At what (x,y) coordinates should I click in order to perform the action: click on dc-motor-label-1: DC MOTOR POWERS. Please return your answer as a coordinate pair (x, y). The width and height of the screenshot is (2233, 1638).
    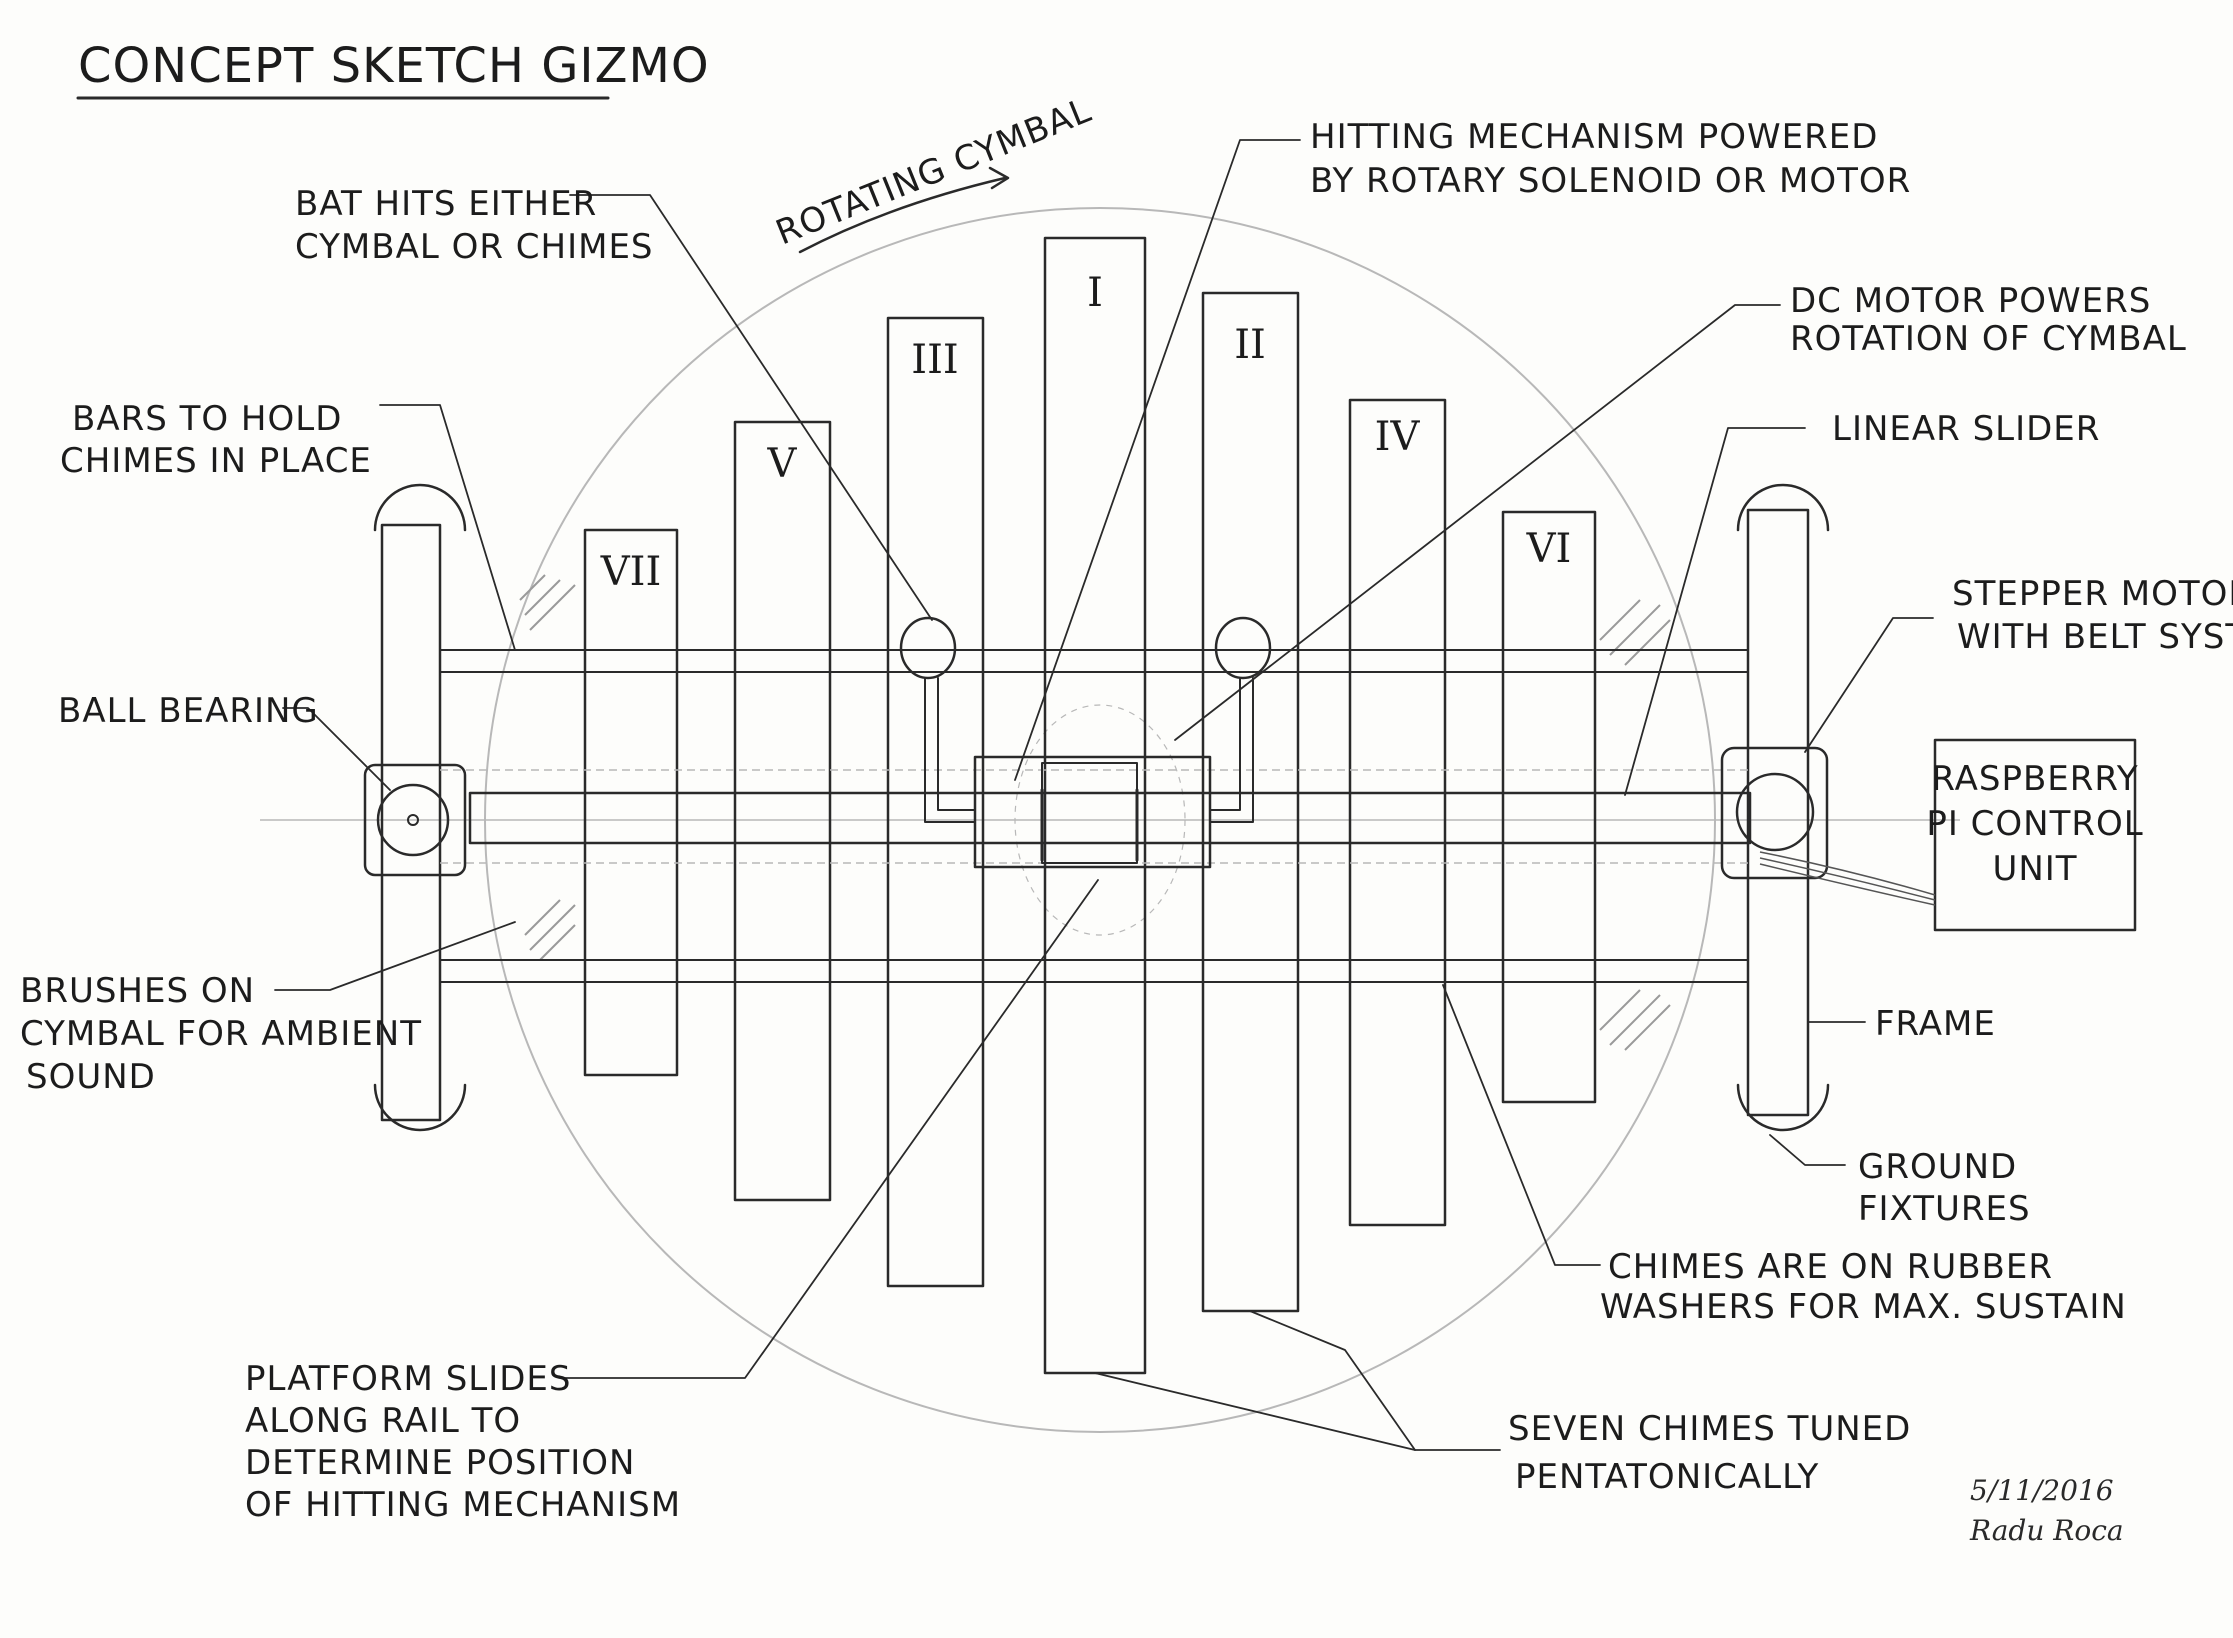
    Looking at the image, I should click on (1970, 301).